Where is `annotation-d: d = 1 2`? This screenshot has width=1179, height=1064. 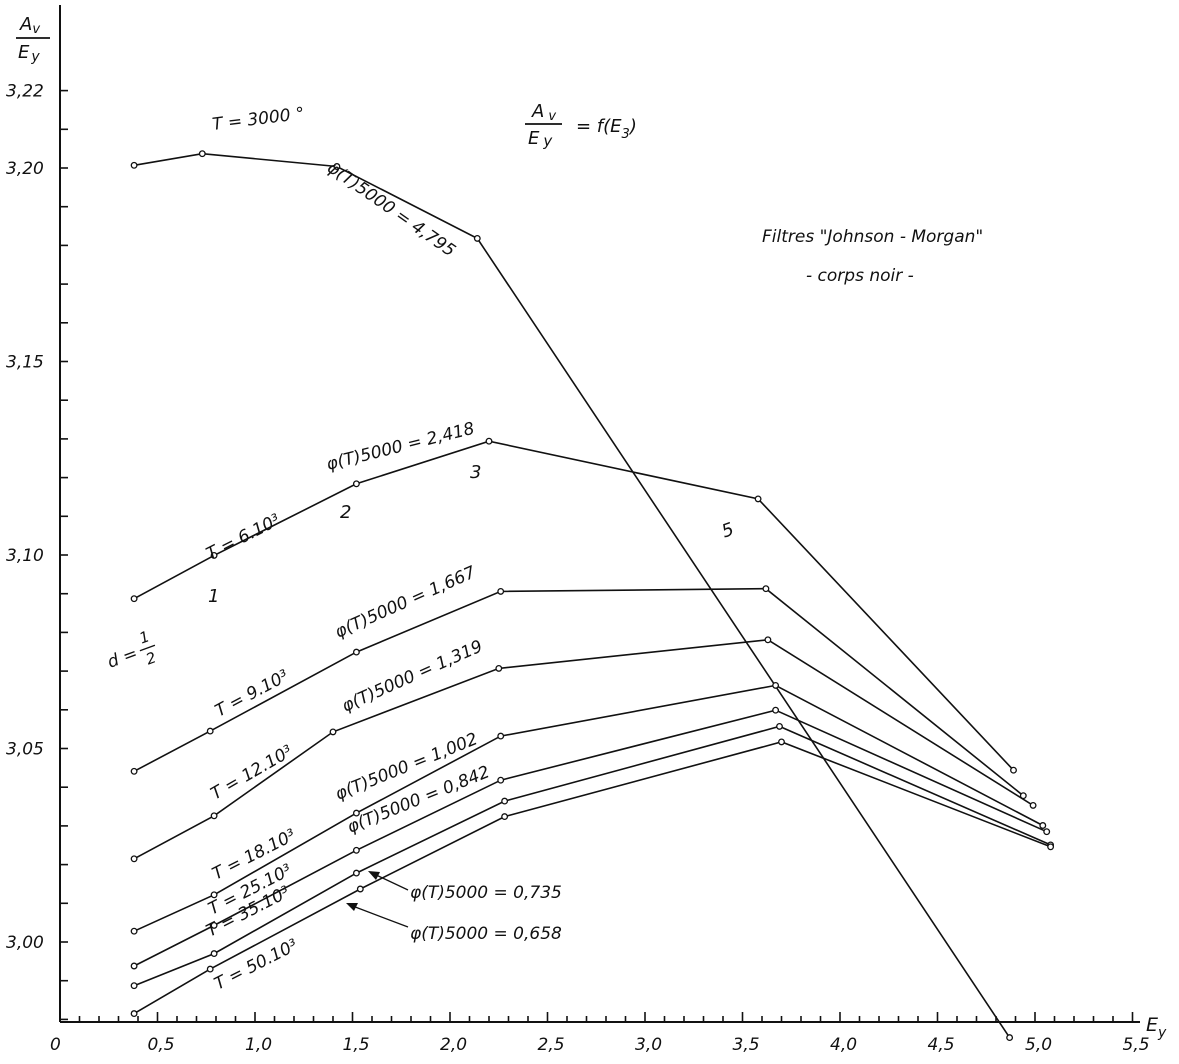
annotation-d: d = 1 2 is located at coordinates (132, 649).